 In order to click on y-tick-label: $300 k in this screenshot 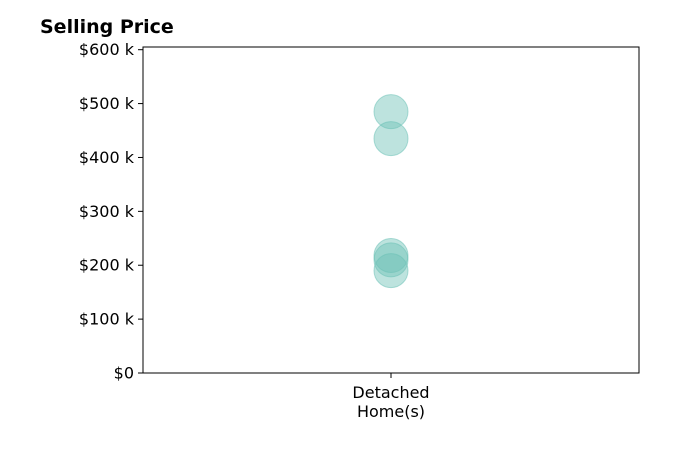, I will do `click(107, 211)`.